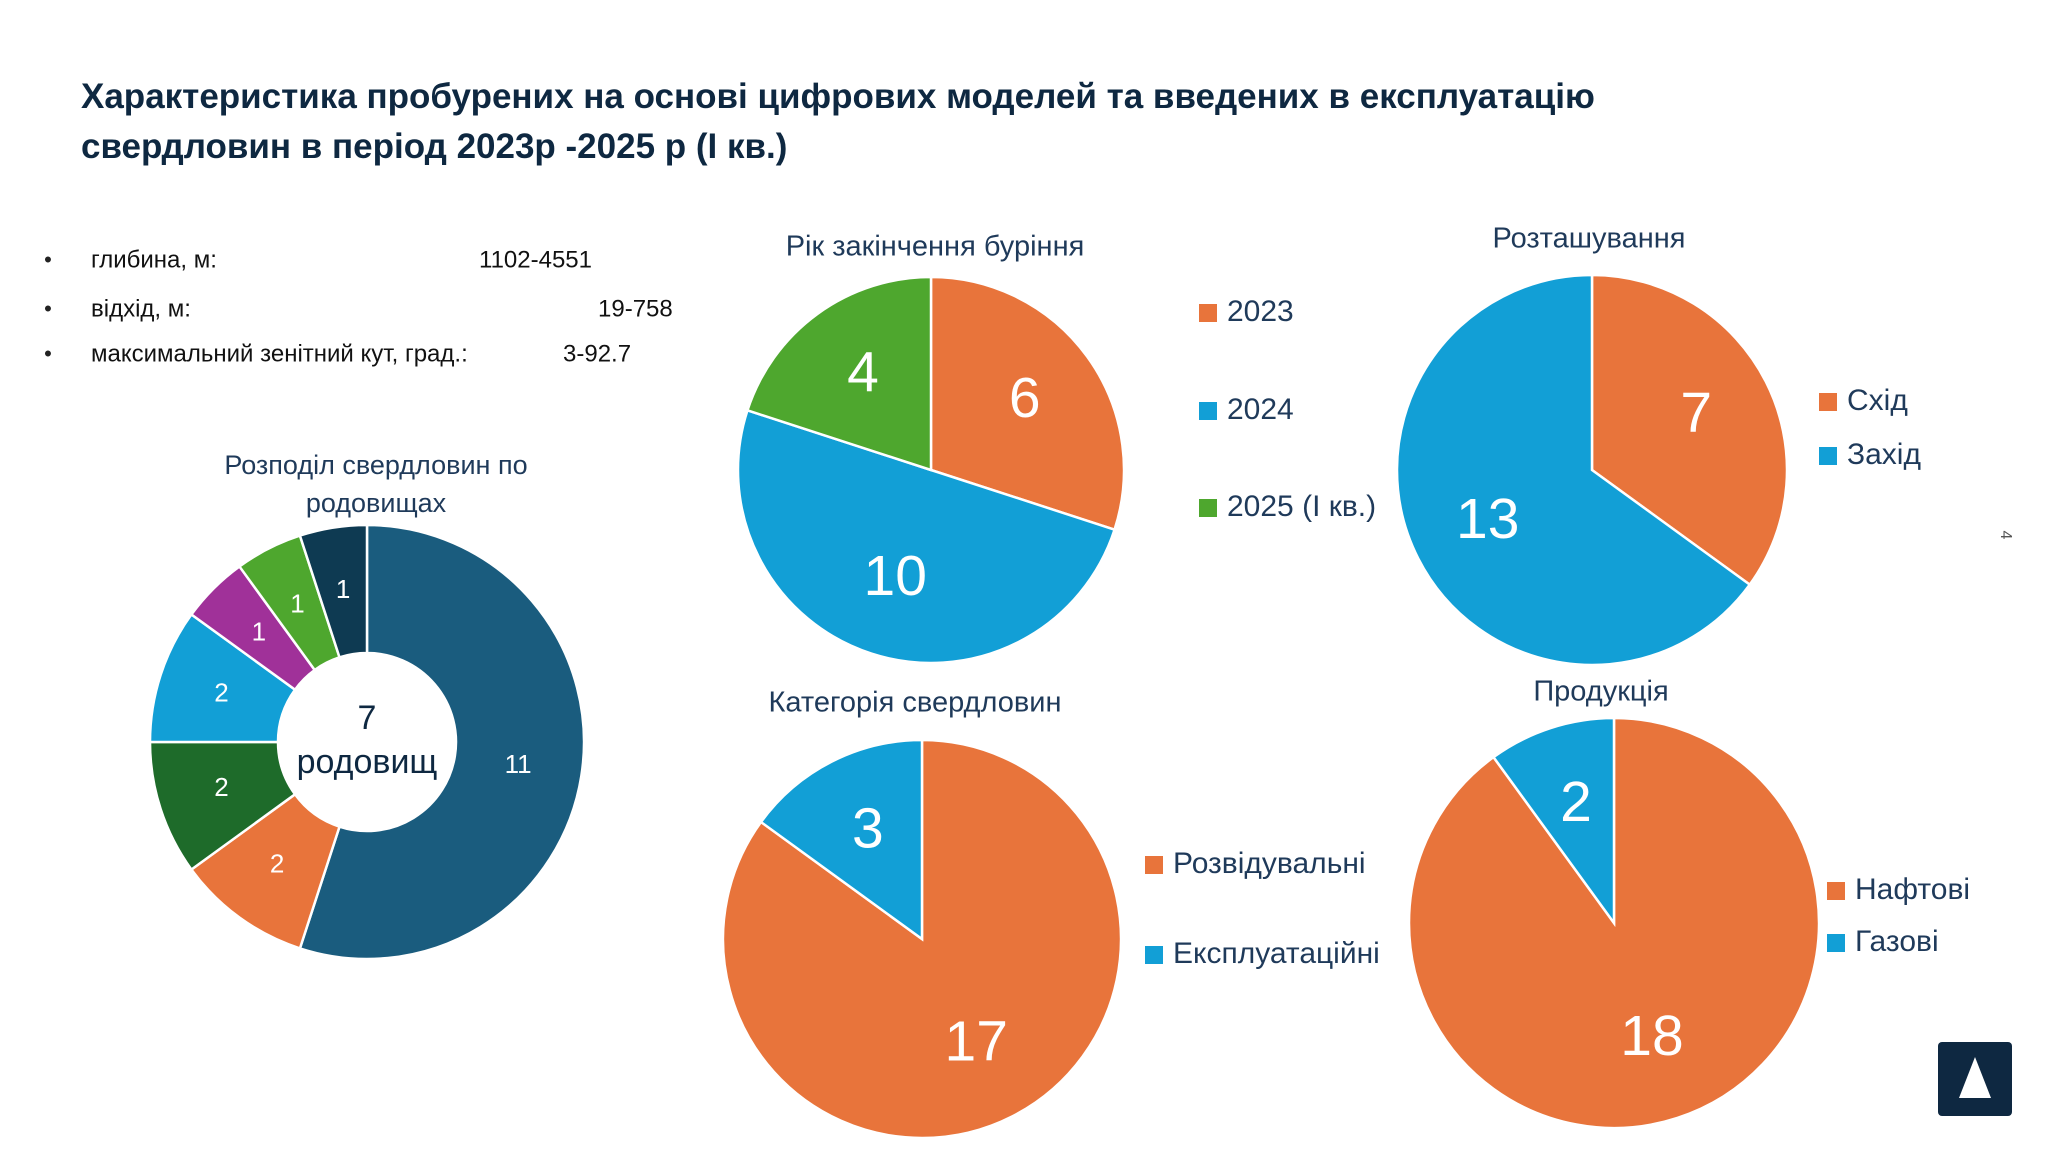 Image resolution: width=2048 pixels, height=1152 pixels. I want to click on chart-title: Рік закінчення буріння, so click(935, 247).